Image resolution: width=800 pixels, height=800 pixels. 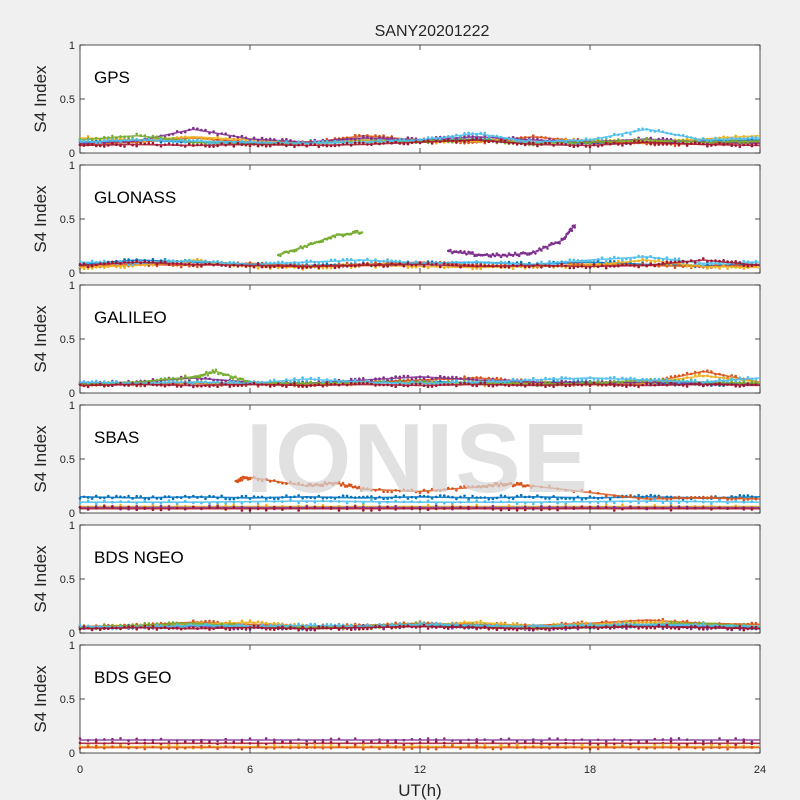 What do you see at coordinates (67, 220) in the screenshot?
I see `y-tick-label: 0.5` at bounding box center [67, 220].